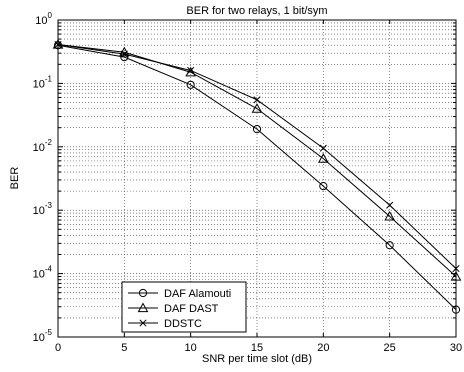  Describe the element at coordinates (257, 348) in the screenshot. I see `x-tick-label: 15` at that location.